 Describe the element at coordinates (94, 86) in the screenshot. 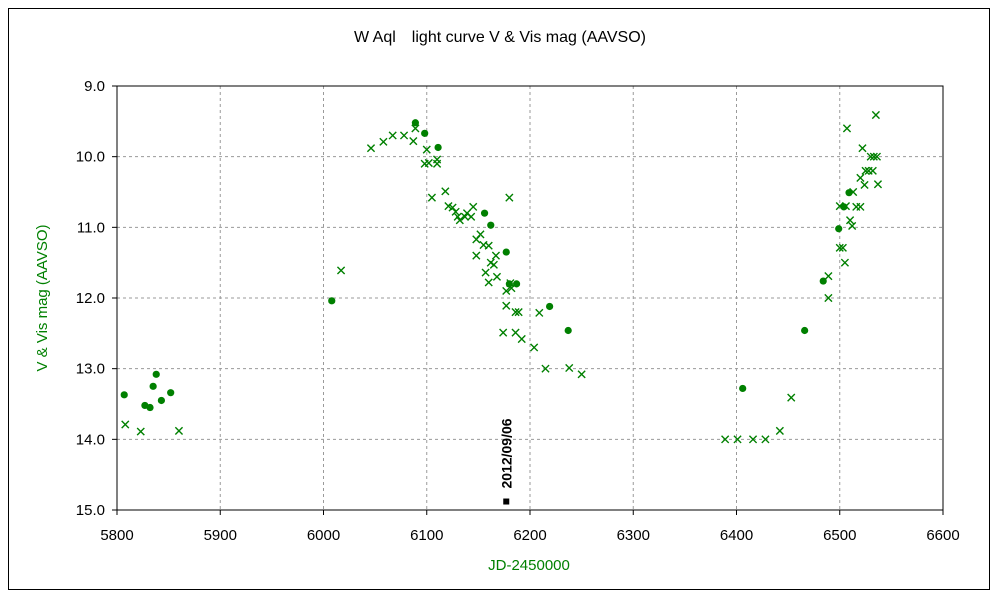

I see `y-tick-label: 9.0` at that location.